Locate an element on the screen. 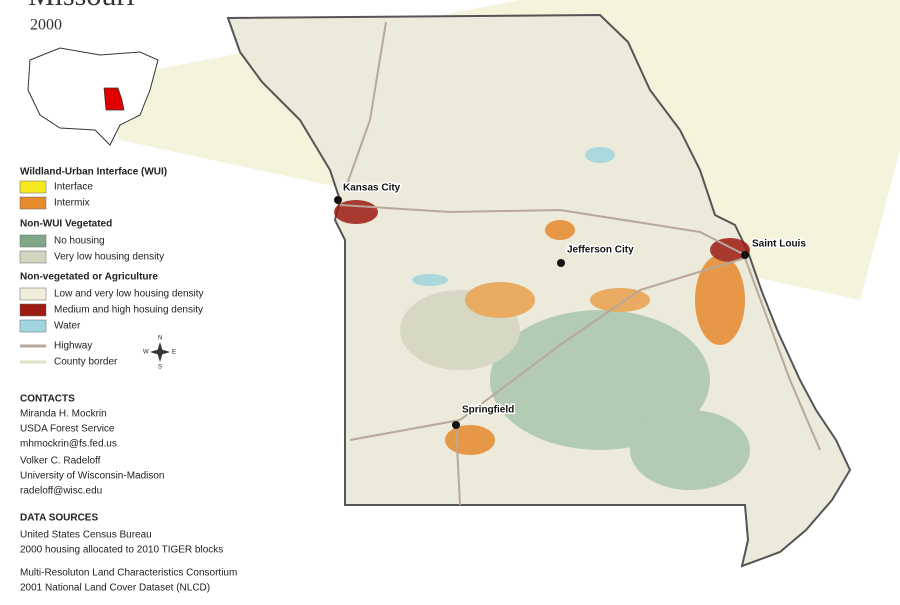 This screenshot has height=605, width=900. contact-line: University of Wisconsin-Madison is located at coordinates (92, 476).